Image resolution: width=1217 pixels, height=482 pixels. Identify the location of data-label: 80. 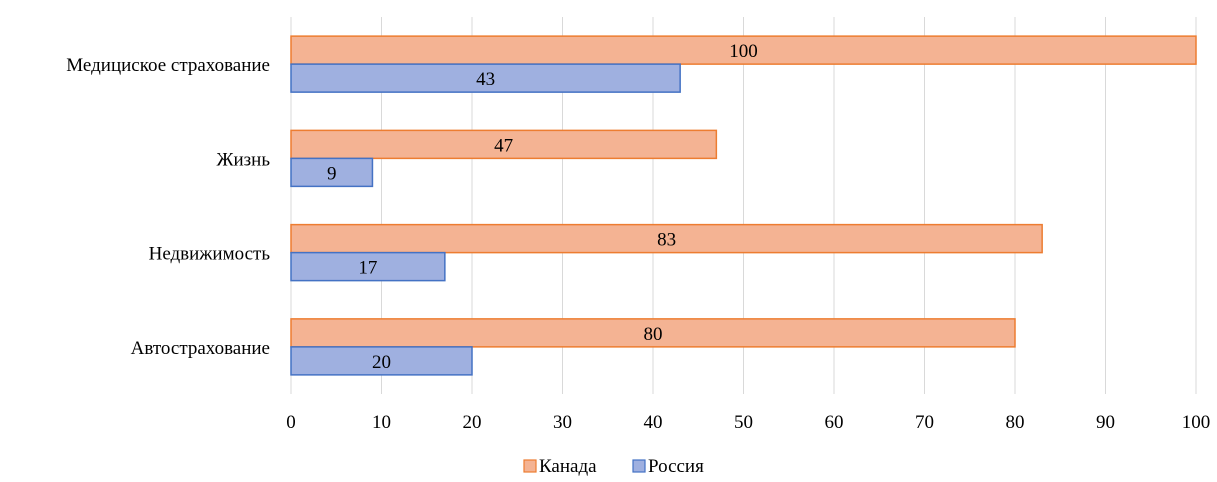
(653, 334).